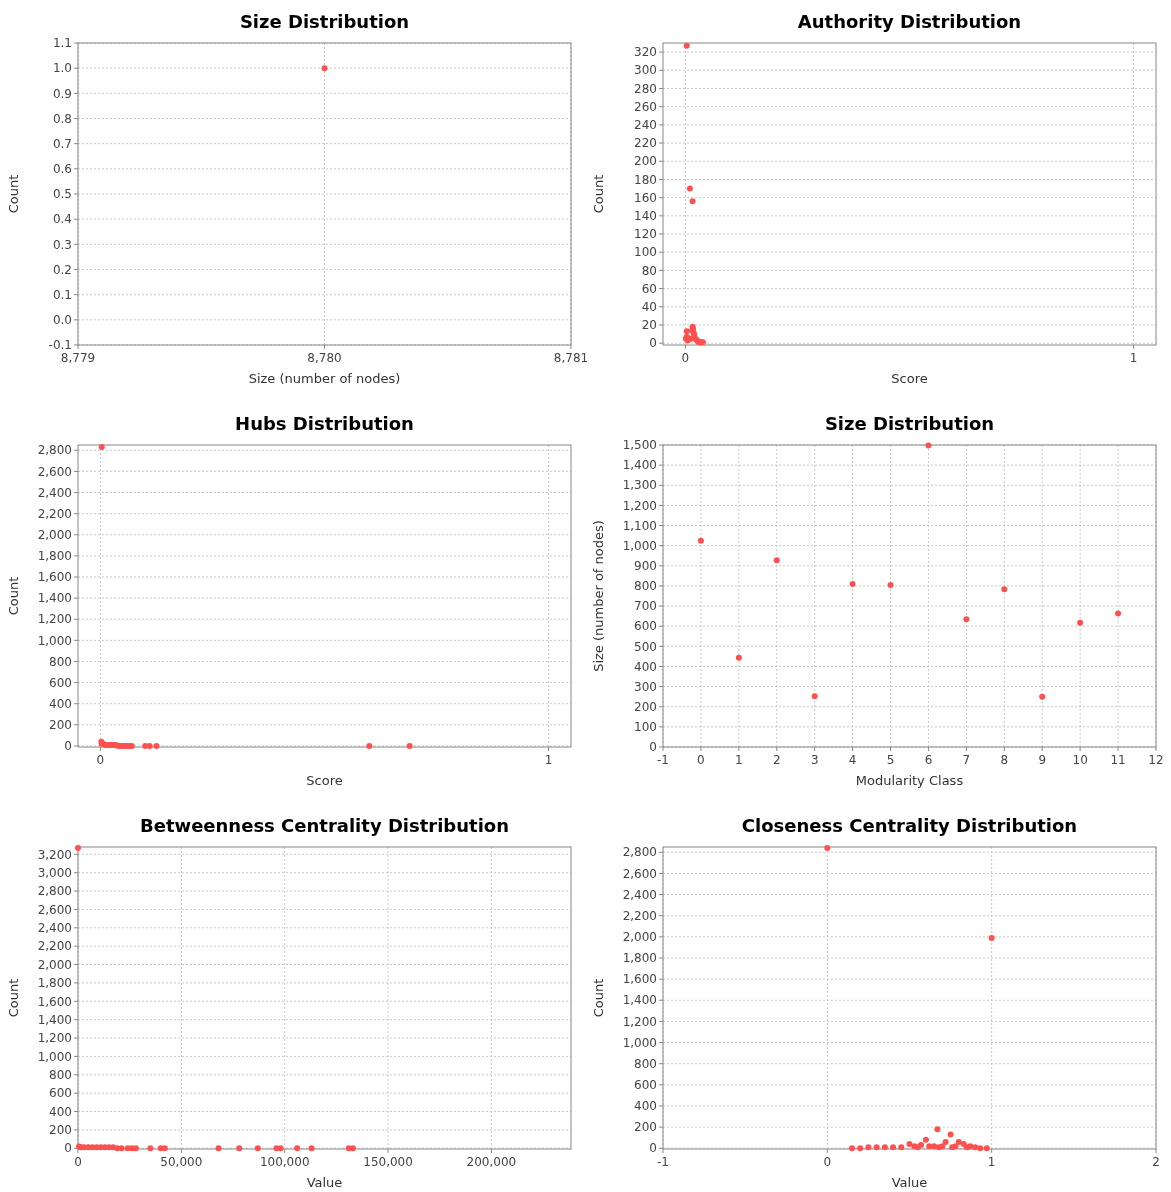  Describe the element at coordinates (62, 294) in the screenshot. I see `y-tick-label: 0.1` at that location.